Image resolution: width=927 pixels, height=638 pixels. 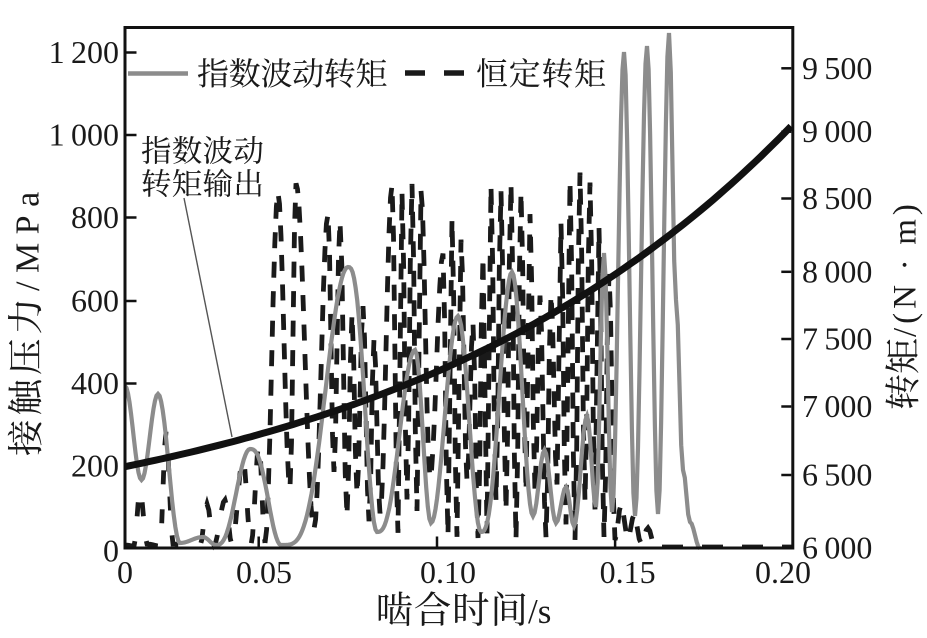 I want to click on svg-text: 8 500, so click(x=837, y=198).